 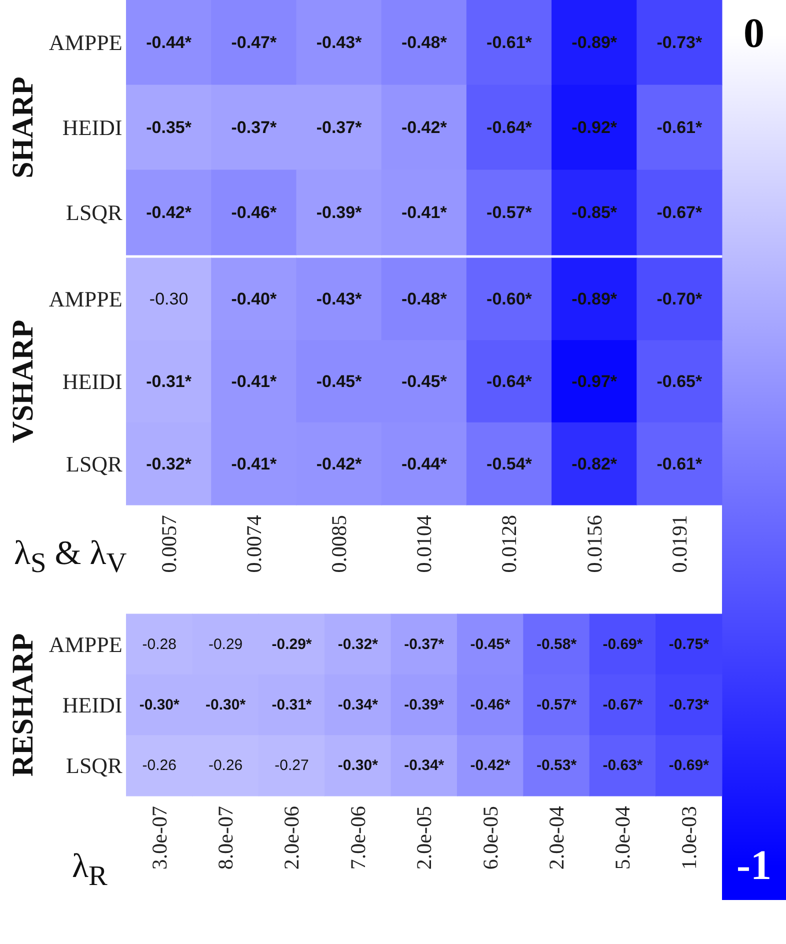 I want to click on x-tick-label: 3.0e-07, so click(x=159, y=838).